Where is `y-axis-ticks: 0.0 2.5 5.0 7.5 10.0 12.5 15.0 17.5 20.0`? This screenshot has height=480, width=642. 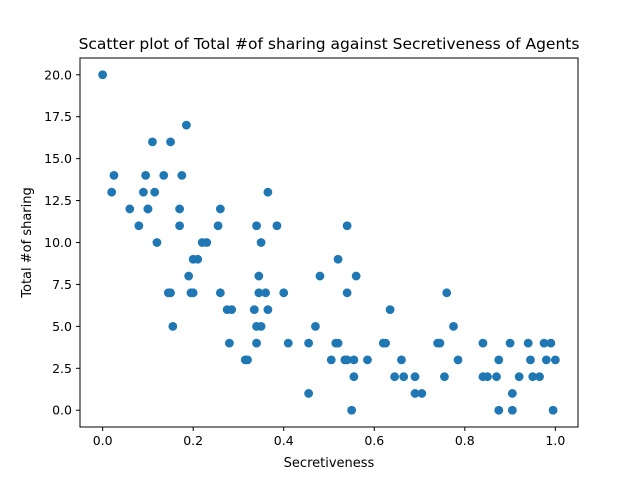 y-axis-ticks: 0.0 2.5 5.0 7.5 10.0 12.5 15.0 17.5 20.0 is located at coordinates (62, 242).